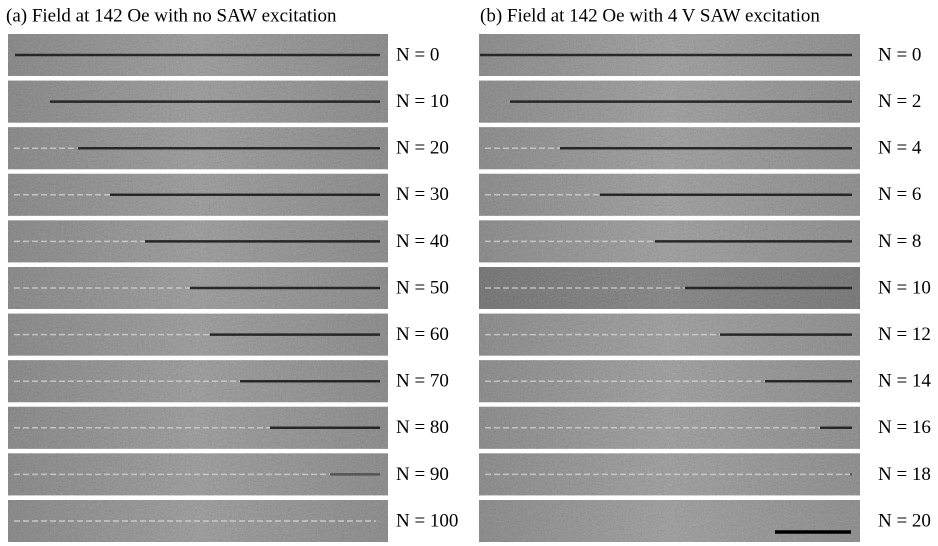 The width and height of the screenshot is (938, 546). Describe the element at coordinates (900, 148) in the screenshot. I see `row-label: N = 4` at that location.